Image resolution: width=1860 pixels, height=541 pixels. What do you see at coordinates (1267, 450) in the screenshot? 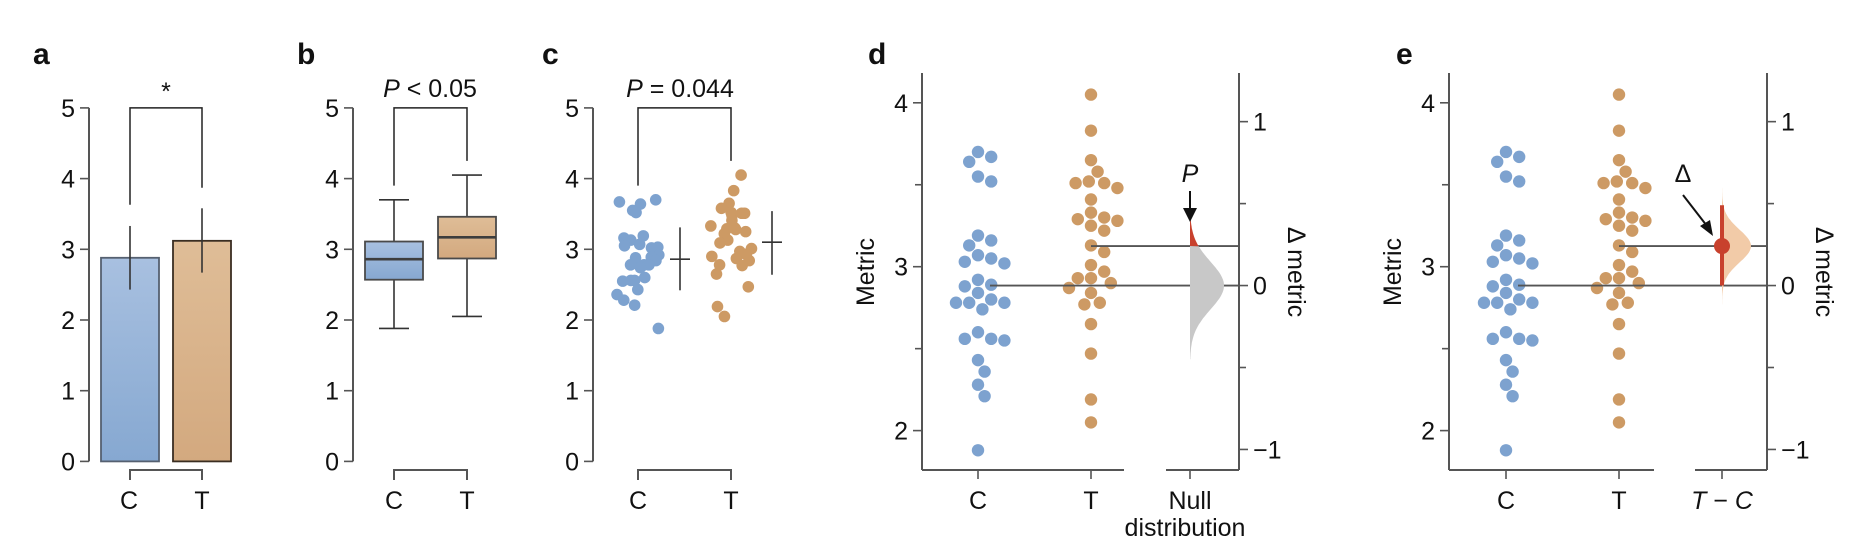
I see `y2-tick-label: −1` at bounding box center [1267, 450].